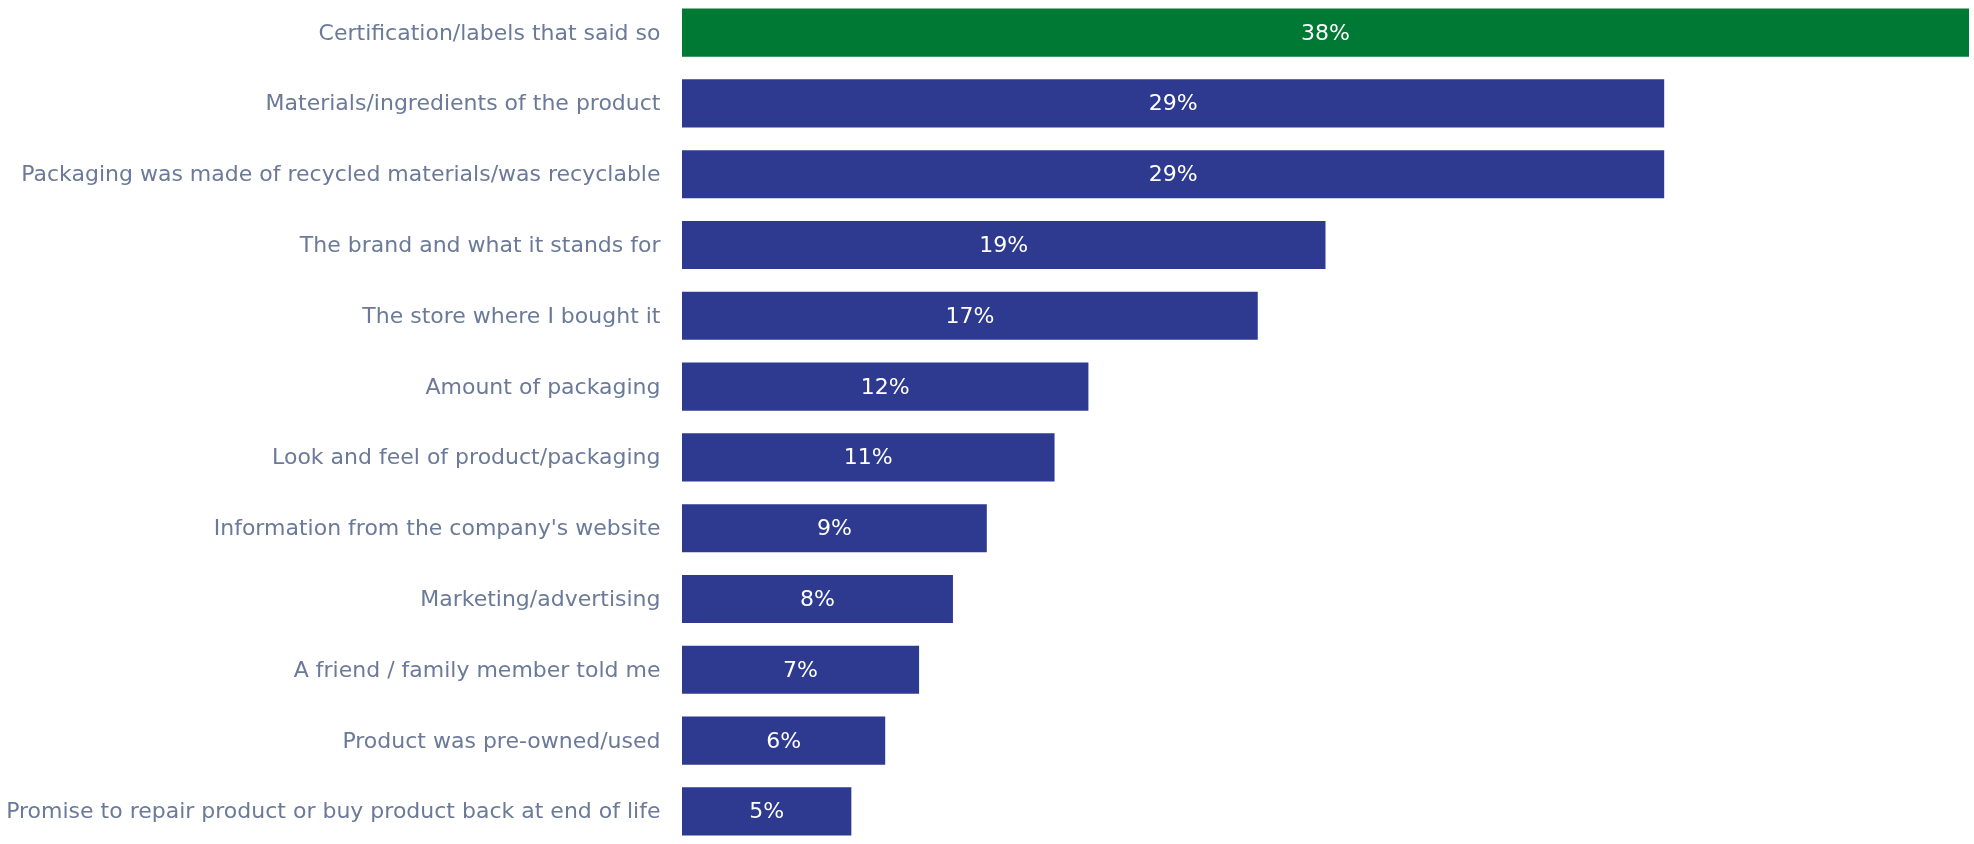 The image size is (1974, 844). I want to click on data-label: 7%, so click(800, 669).